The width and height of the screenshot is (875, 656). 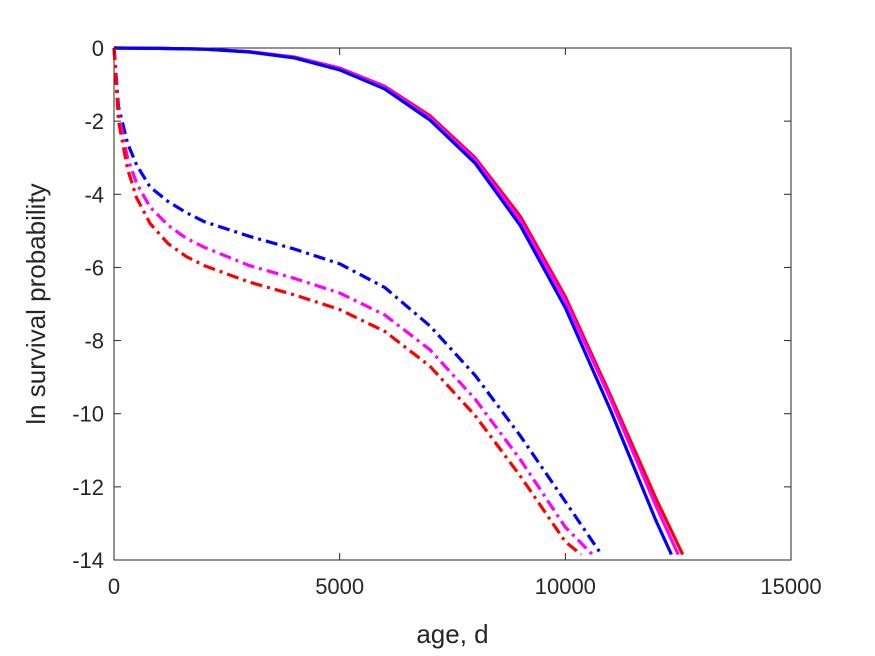 What do you see at coordinates (98, 48) in the screenshot?
I see `y-tick-label: 0` at bounding box center [98, 48].